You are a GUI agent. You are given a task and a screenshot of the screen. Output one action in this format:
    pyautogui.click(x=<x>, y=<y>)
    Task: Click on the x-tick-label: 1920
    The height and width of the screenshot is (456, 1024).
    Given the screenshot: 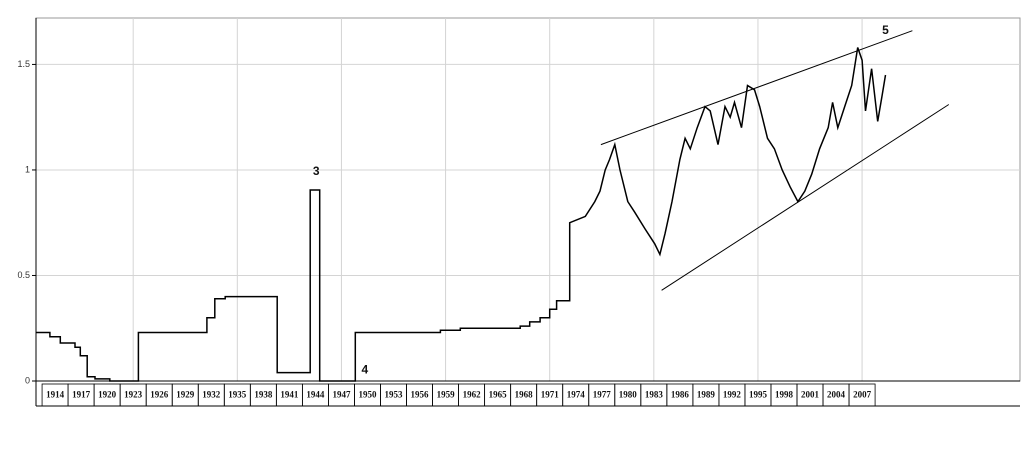 What is the action you would take?
    pyautogui.click(x=107, y=395)
    